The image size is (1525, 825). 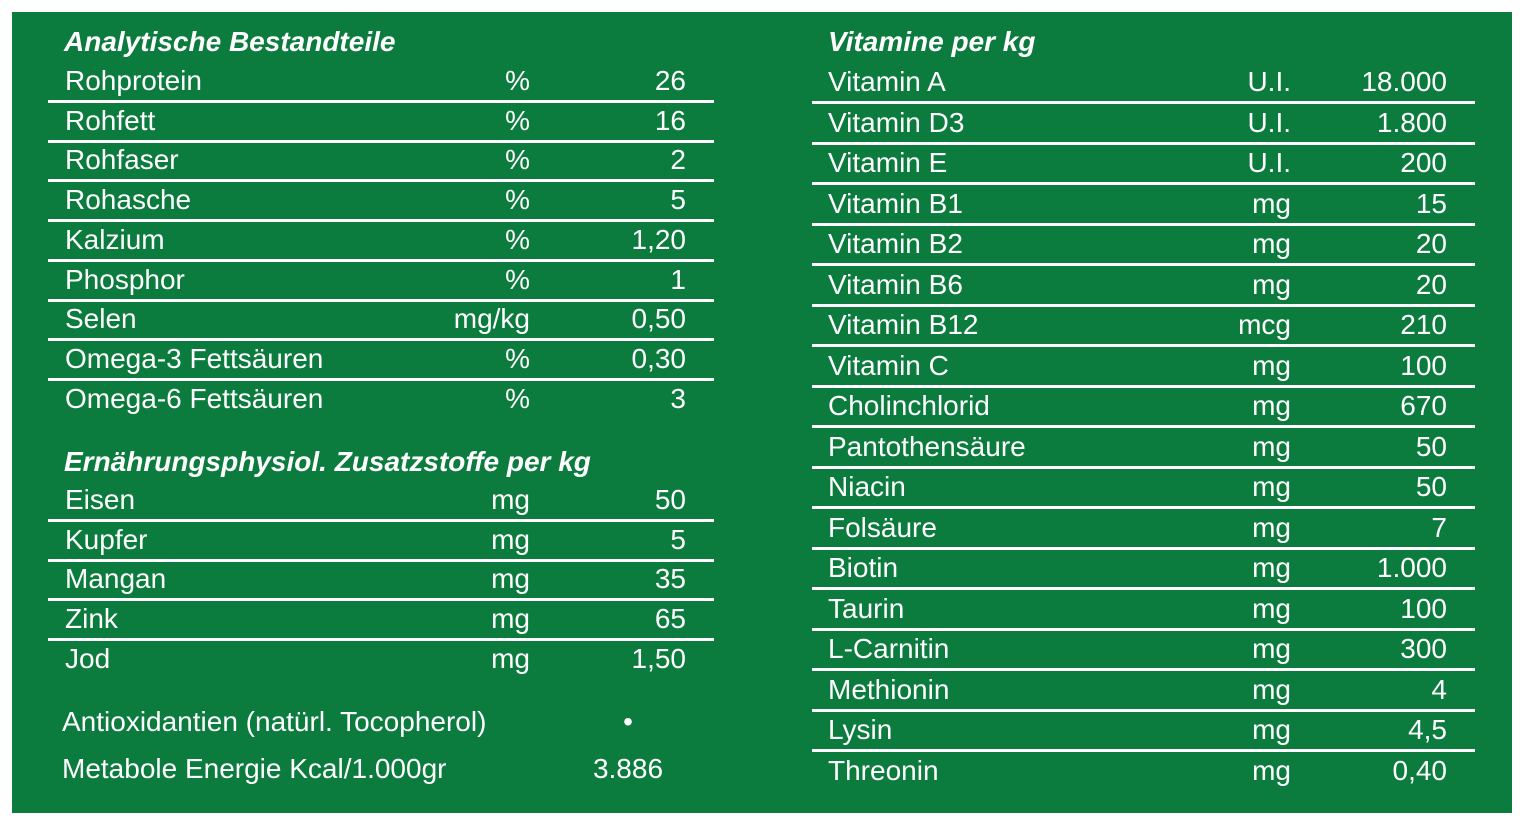 What do you see at coordinates (888, 162) in the screenshot?
I see `vitamin-name: Vitamin E` at bounding box center [888, 162].